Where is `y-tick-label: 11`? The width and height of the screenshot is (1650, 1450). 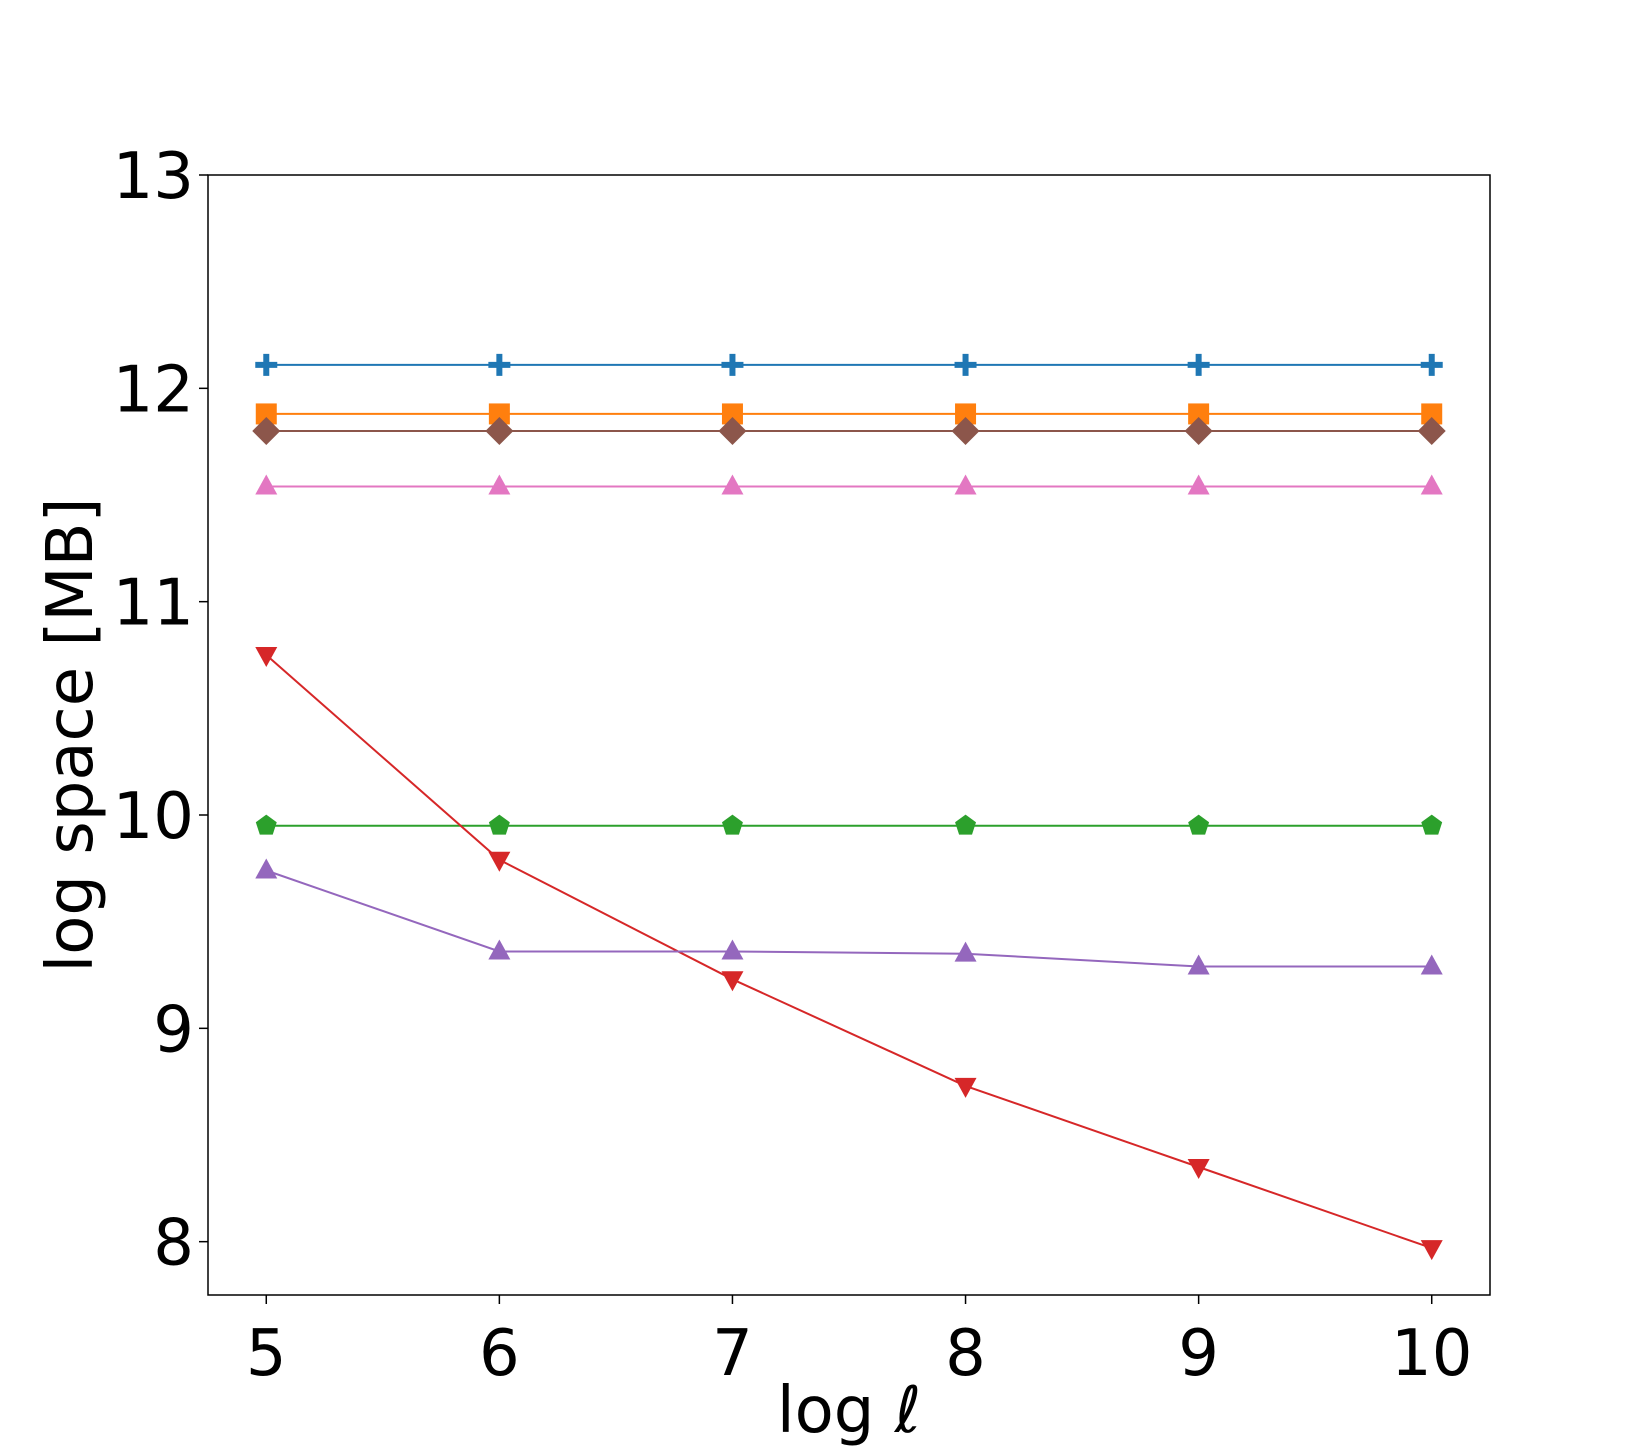
y-tick-label: 11 is located at coordinates (153, 604).